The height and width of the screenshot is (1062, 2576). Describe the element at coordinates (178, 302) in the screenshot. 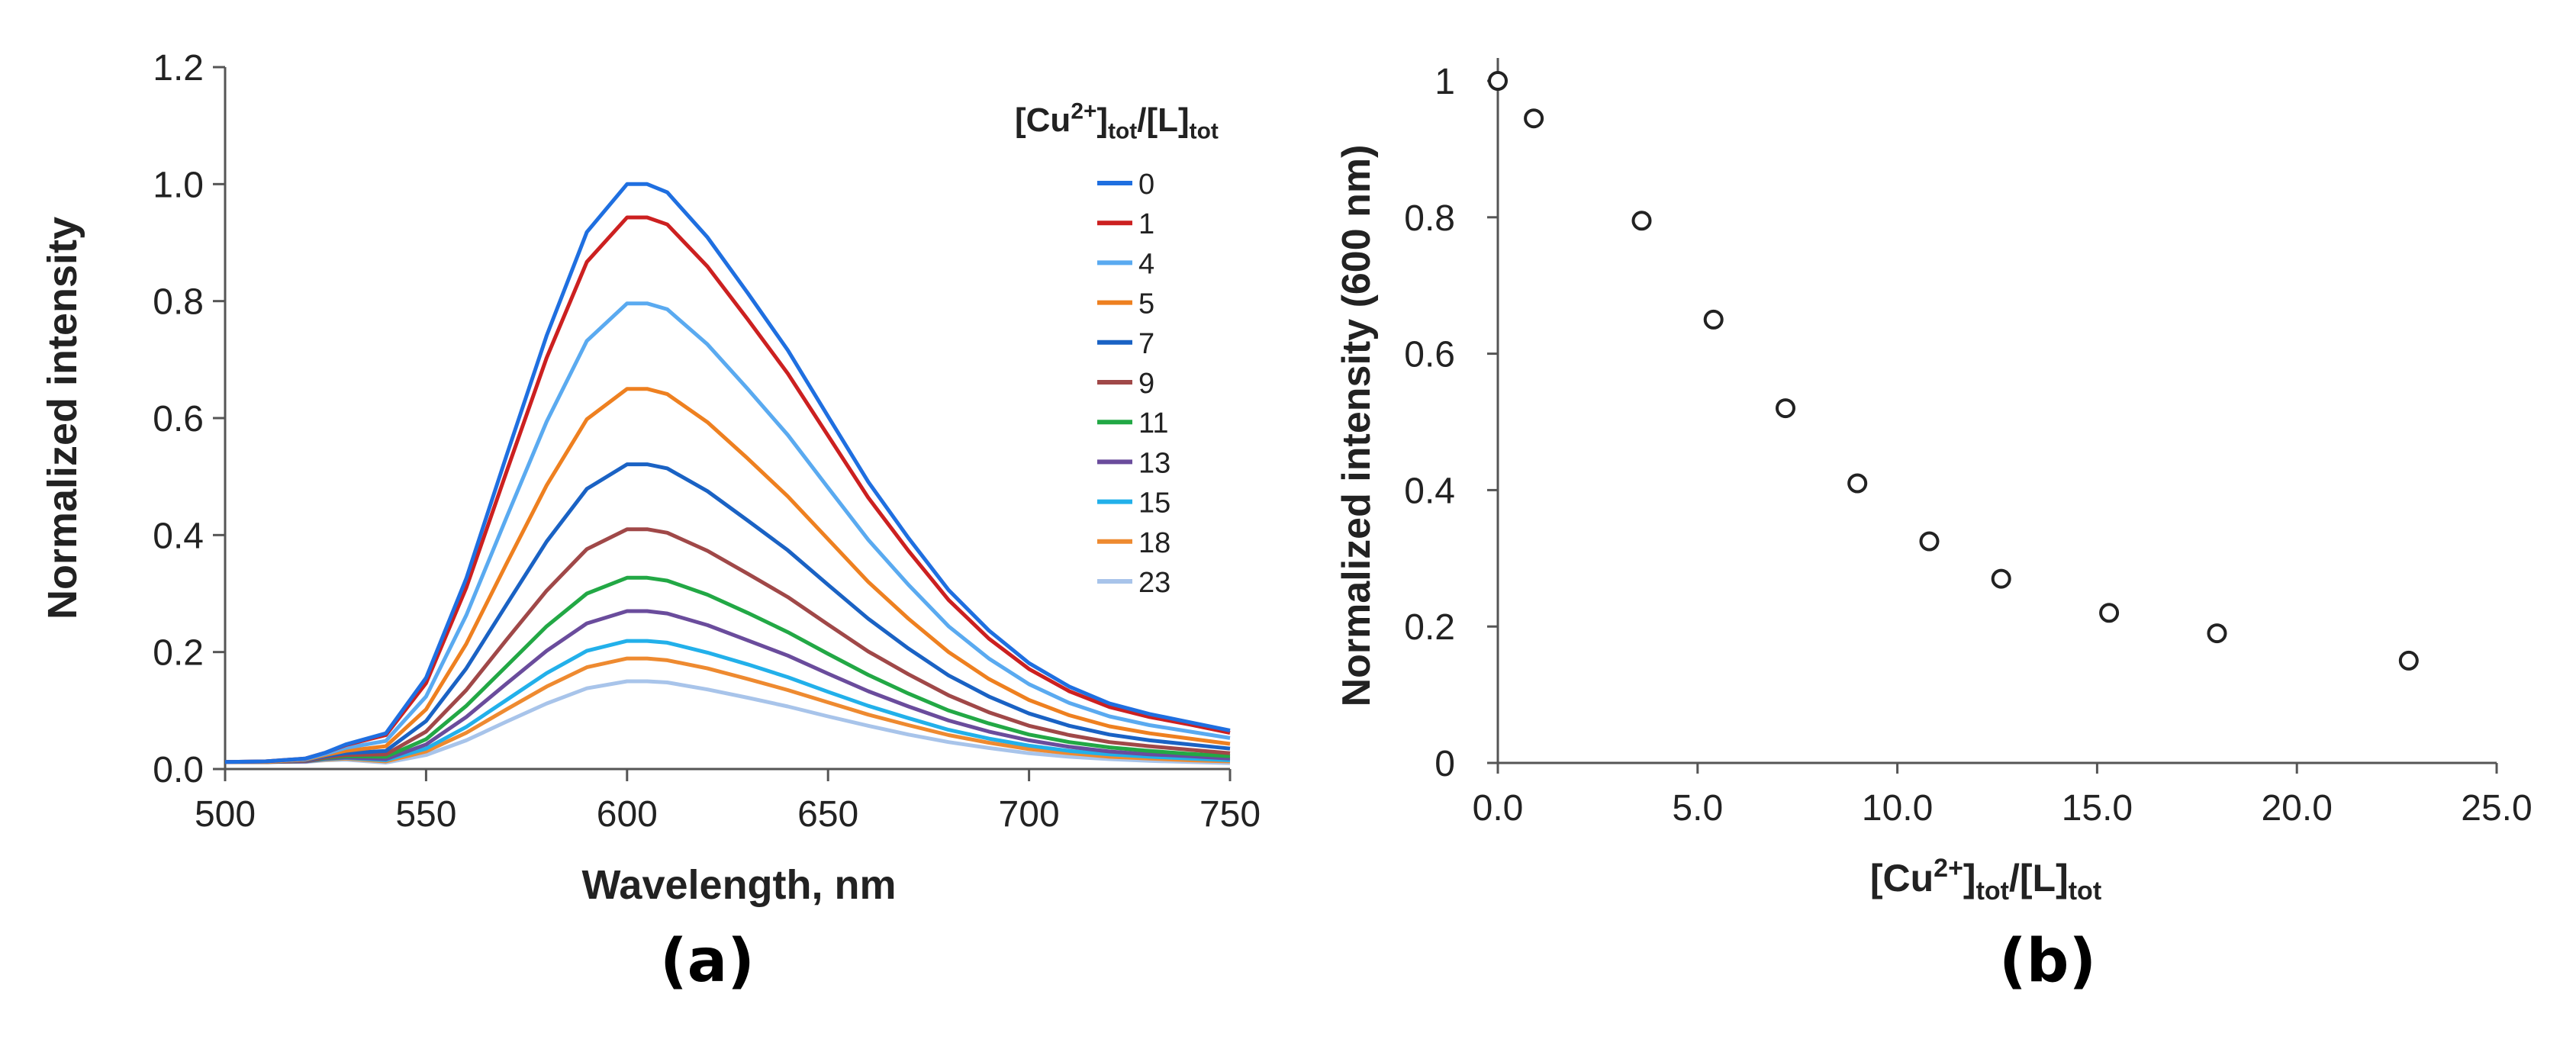

I see `a-y-tick-label: 0.8` at that location.